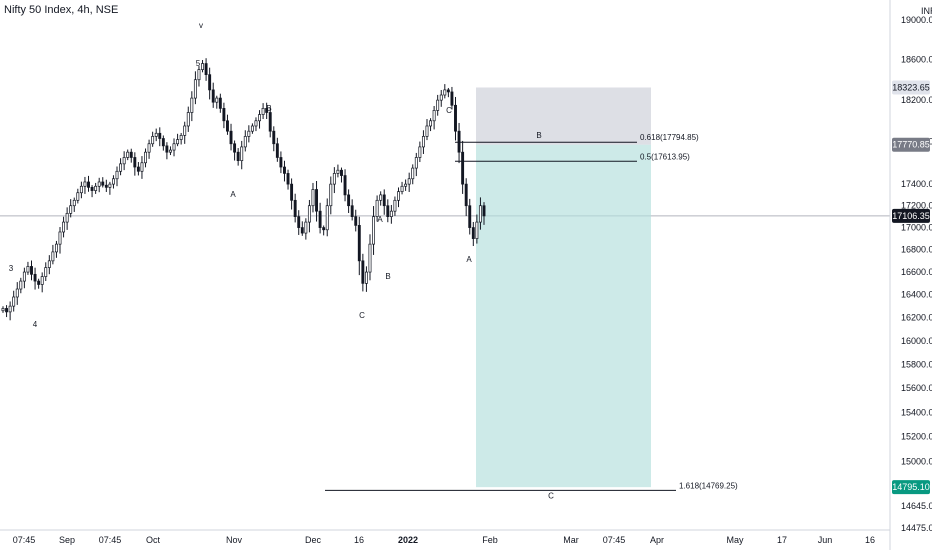 The height and width of the screenshot is (550, 932). Describe the element at coordinates (916, 437) in the screenshot. I see `y-tick-label: 15200.00` at that location.